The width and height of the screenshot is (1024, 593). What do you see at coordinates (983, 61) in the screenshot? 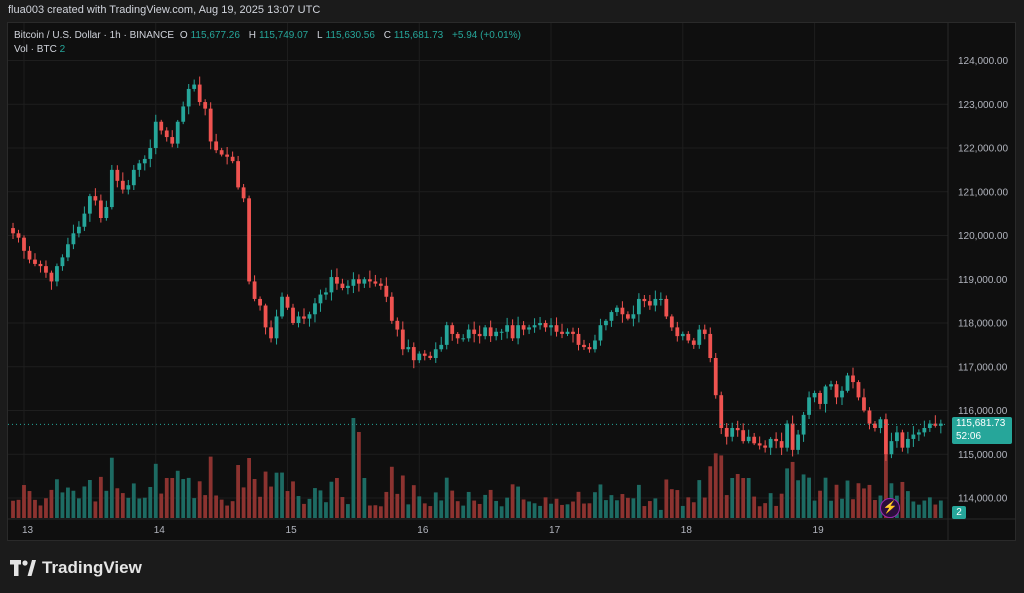
I see `price-tick-label: 124,000.00` at bounding box center [983, 61].